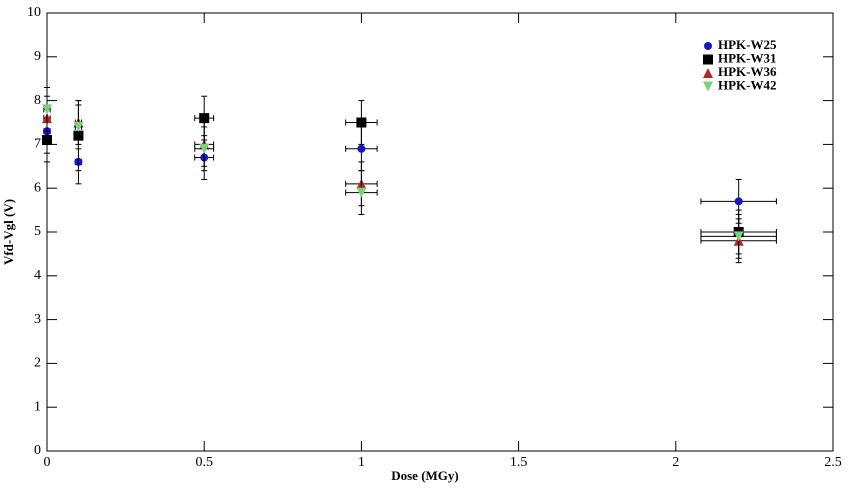 The width and height of the screenshot is (850, 490). Describe the element at coordinates (37, 100) in the screenshot. I see `y-tick-label: 8` at that location.